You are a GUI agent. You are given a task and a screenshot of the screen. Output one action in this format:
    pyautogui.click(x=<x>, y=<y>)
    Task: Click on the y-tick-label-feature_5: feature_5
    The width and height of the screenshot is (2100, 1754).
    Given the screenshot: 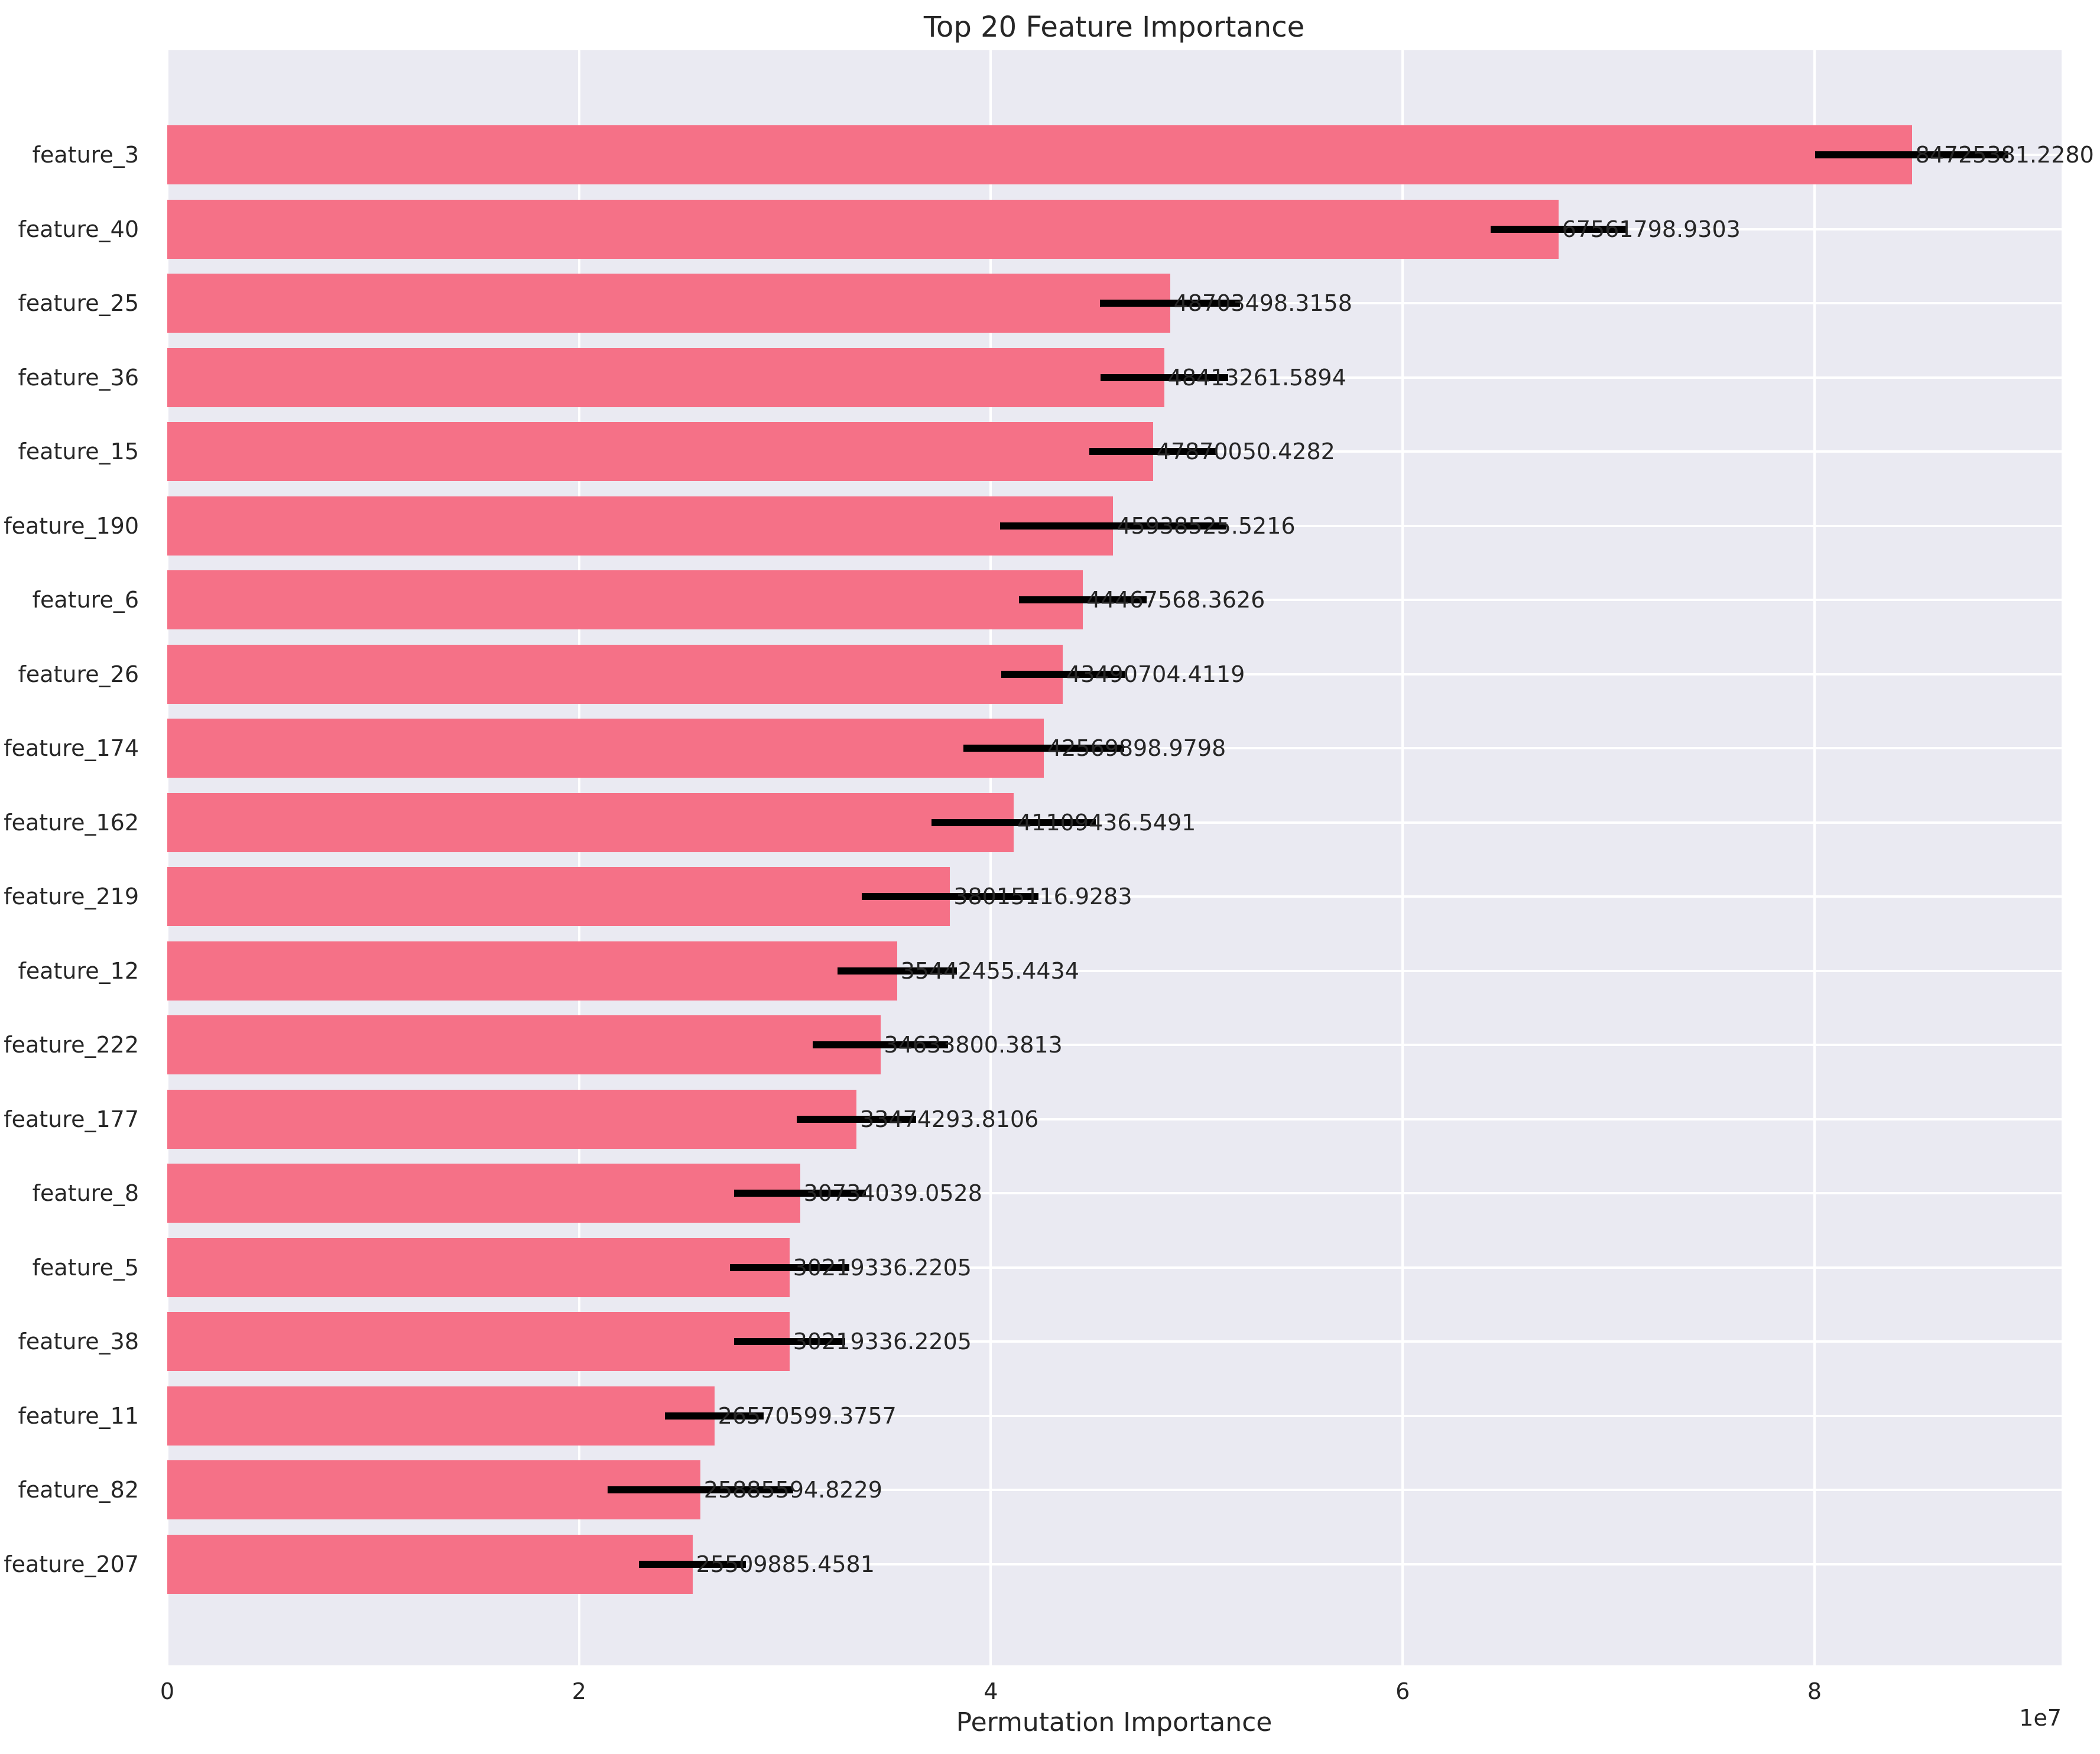 What is the action you would take?
    pyautogui.click(x=85, y=1267)
    